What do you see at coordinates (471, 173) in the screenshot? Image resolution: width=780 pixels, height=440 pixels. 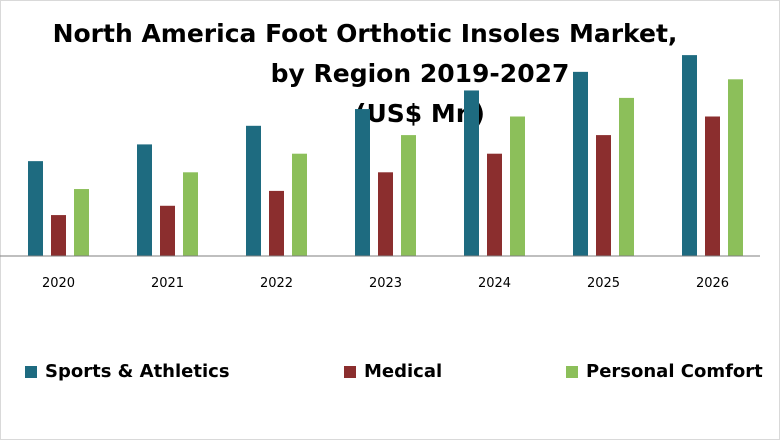 I see `bar-2024-sports-athletics` at bounding box center [471, 173].